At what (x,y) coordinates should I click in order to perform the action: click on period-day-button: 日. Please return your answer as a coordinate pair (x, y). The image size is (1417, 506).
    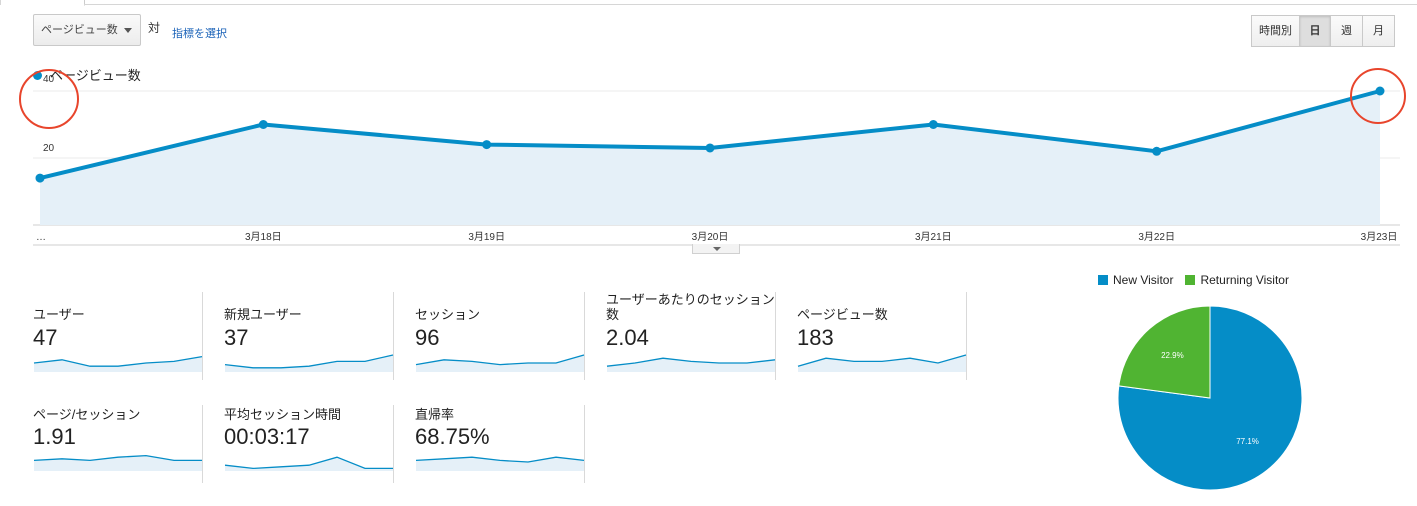
    Looking at the image, I should click on (1315, 31).